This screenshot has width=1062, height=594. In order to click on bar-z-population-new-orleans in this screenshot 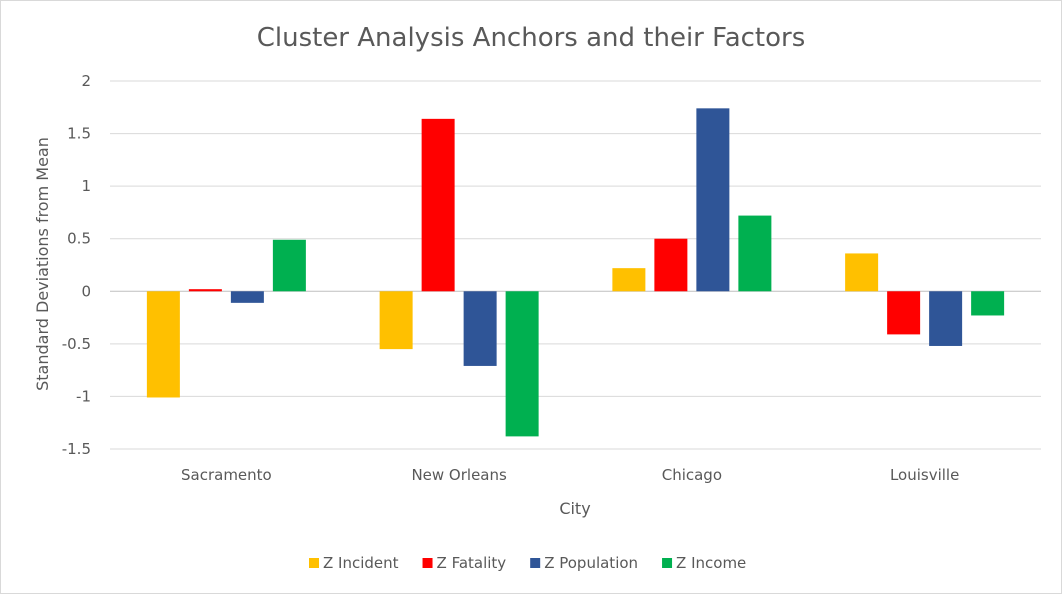, I will do `click(480, 328)`.